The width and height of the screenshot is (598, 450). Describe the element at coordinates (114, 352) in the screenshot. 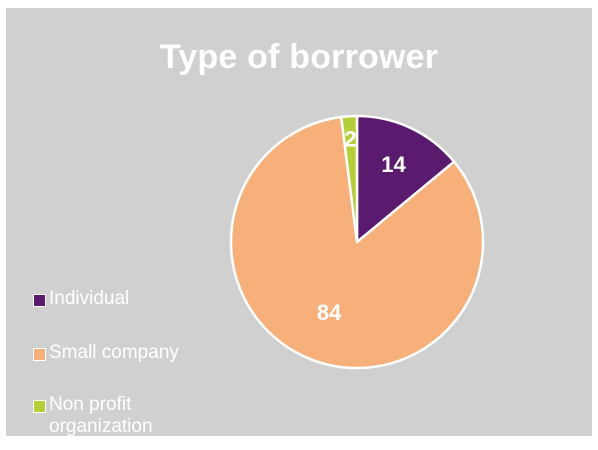

I see `legend-label-small-company: Small company` at that location.